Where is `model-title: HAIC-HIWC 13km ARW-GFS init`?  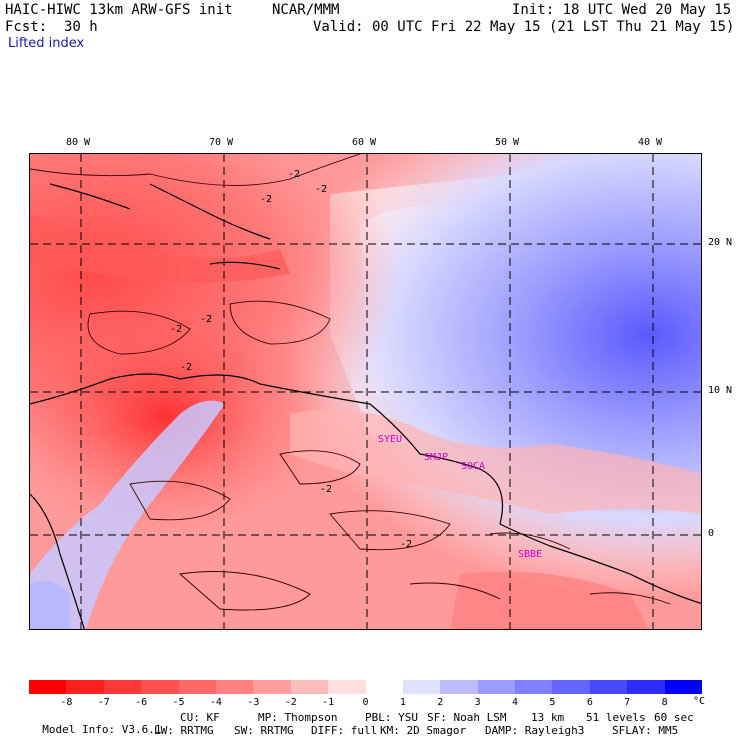 model-title: HAIC-HIWC 13km ARW-GFS init is located at coordinates (119, 10).